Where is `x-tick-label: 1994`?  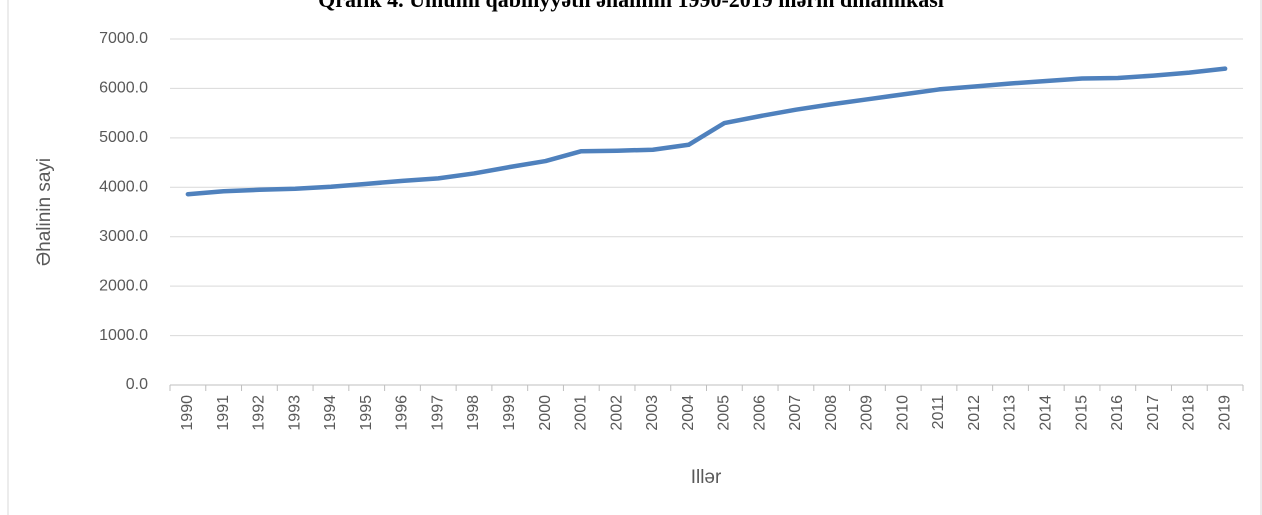
x-tick-label: 1994 is located at coordinates (330, 413).